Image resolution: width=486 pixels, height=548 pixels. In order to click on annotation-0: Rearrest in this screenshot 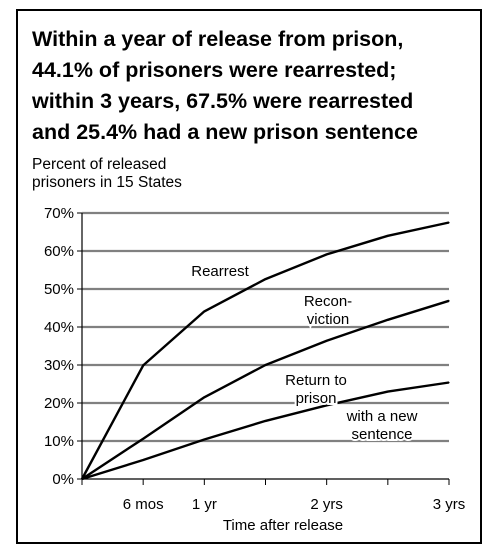, I will do `click(220, 271)`.